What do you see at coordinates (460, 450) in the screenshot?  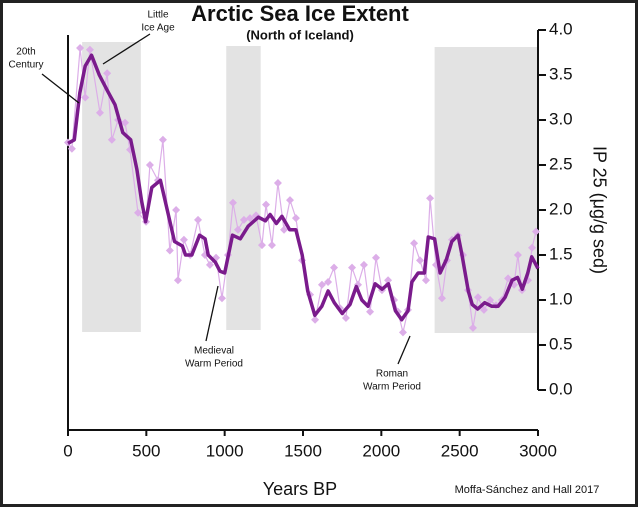 I see `x-tick-label: 2500` at bounding box center [460, 450].